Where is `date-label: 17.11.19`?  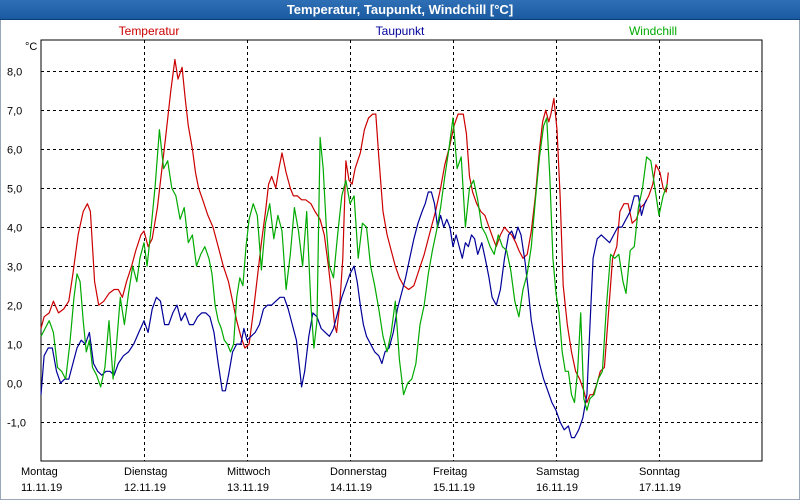 date-label: 17.11.19 is located at coordinates (660, 488).